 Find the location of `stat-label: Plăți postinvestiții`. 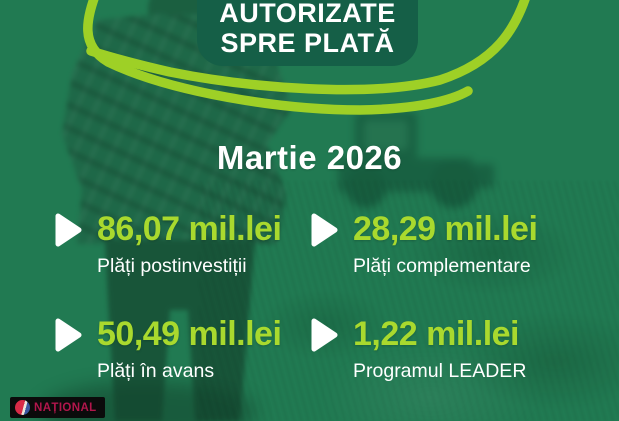

stat-label: Plăți postinvestiții is located at coordinates (172, 266).